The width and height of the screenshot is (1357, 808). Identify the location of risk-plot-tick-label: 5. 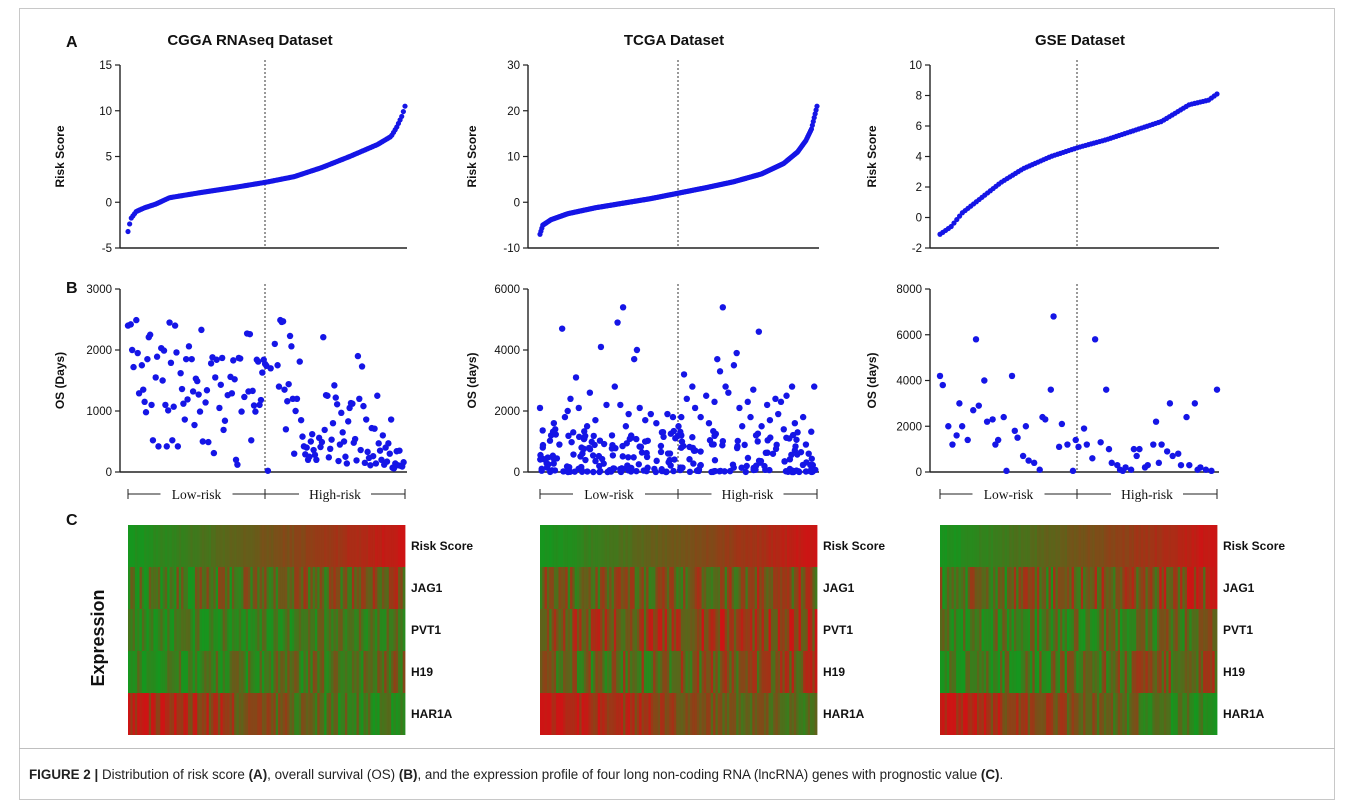
(109, 158).